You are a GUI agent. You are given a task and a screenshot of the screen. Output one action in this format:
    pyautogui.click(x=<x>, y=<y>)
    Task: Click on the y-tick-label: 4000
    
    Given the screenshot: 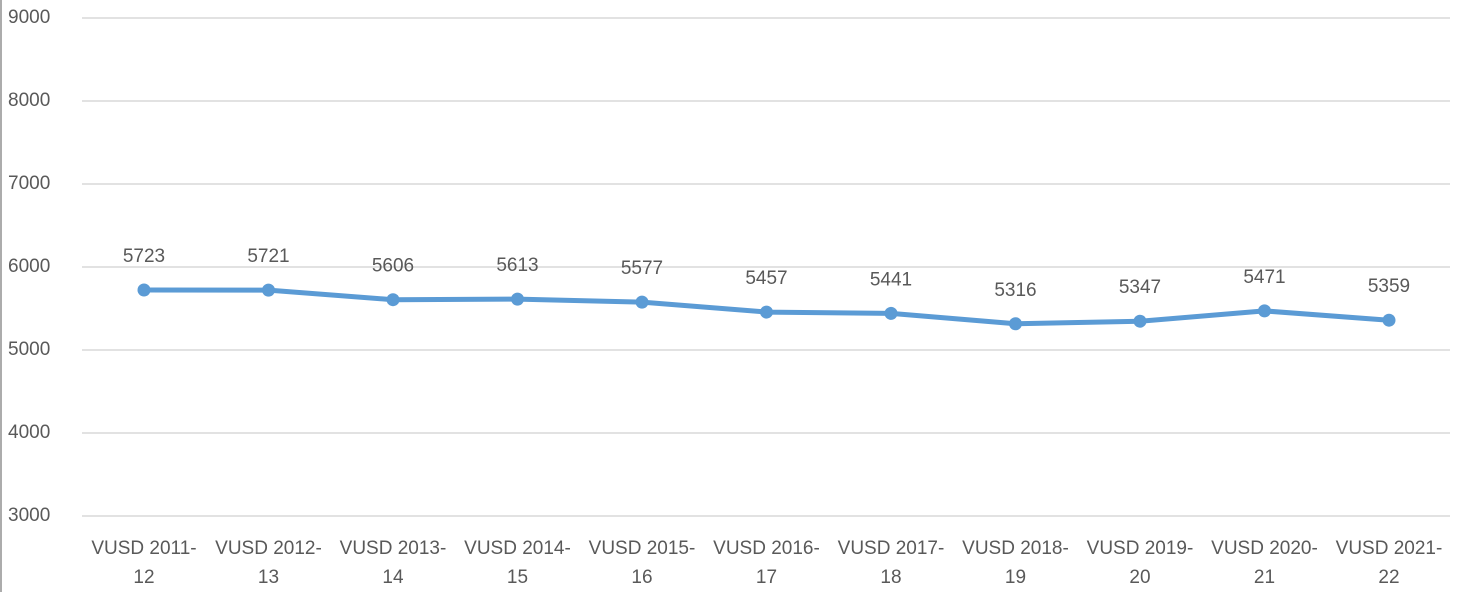 What is the action you would take?
    pyautogui.click(x=29, y=432)
    